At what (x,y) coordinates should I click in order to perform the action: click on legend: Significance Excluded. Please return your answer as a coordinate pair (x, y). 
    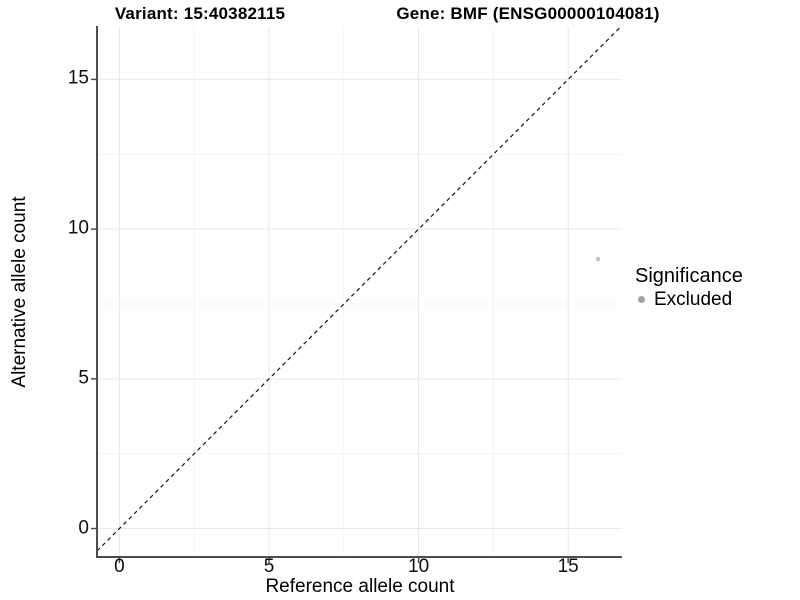
    Looking at the image, I should click on (689, 288).